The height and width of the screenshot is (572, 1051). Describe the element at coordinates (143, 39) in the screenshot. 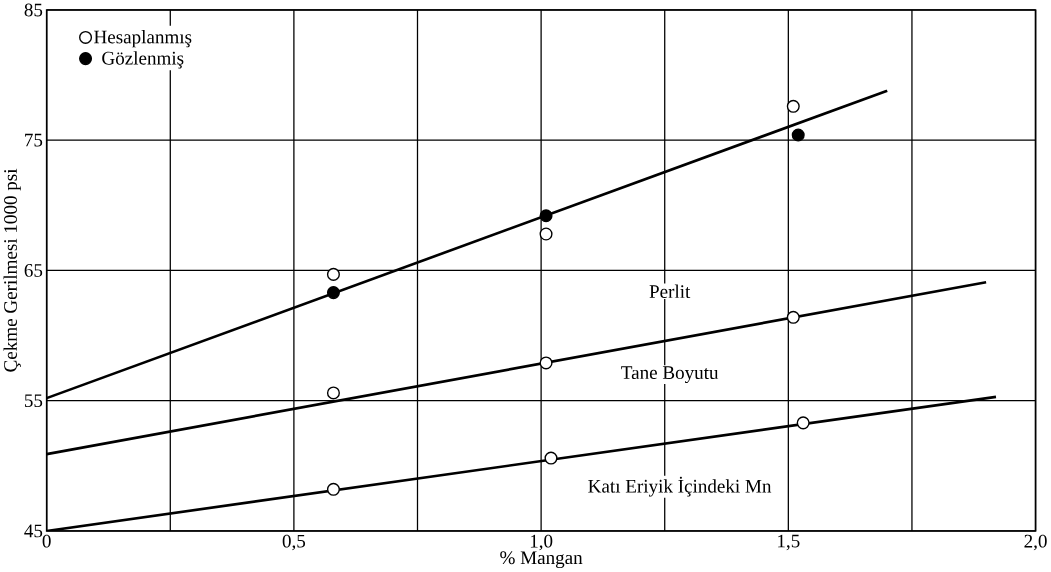

I see `legend-label: Hesaplanmış` at that location.